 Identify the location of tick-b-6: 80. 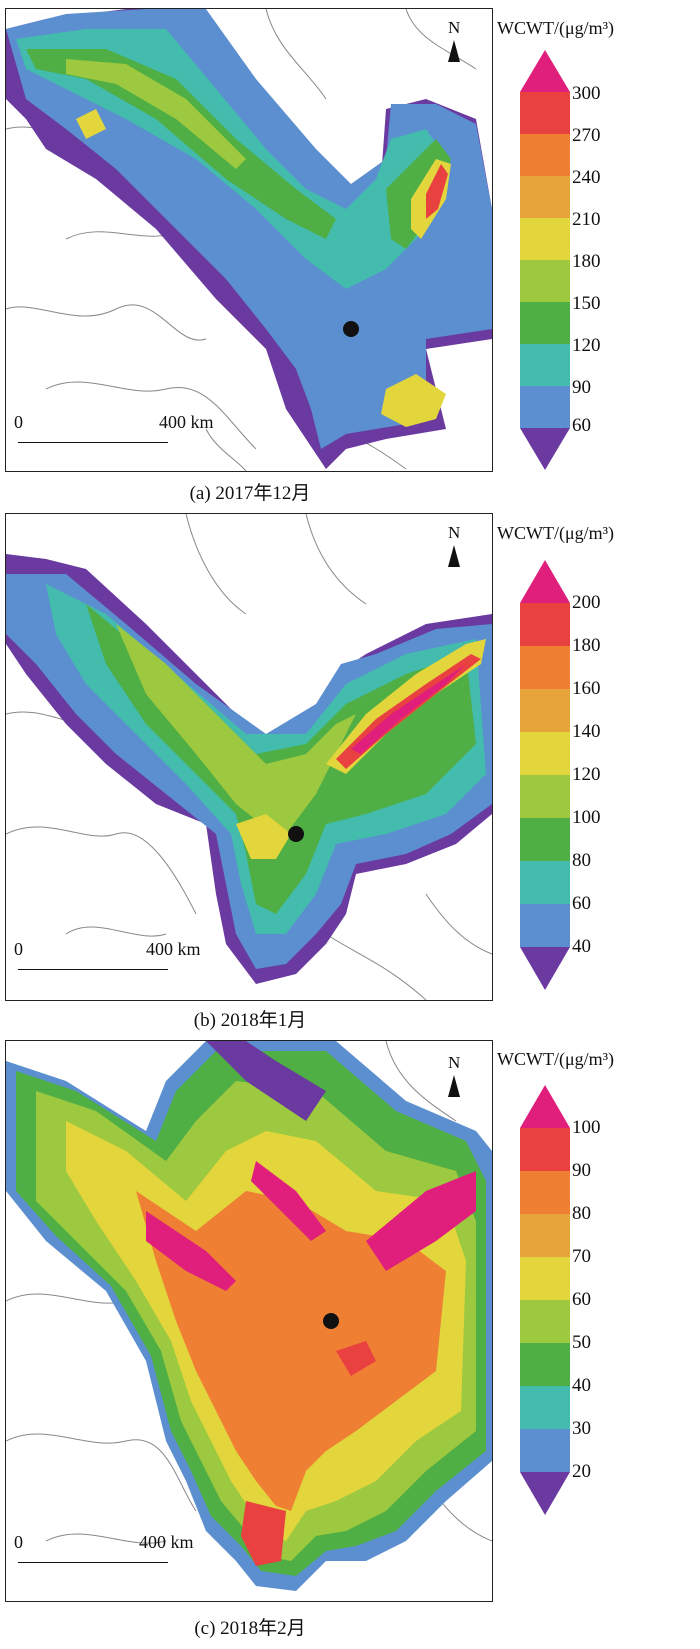
(581, 860).